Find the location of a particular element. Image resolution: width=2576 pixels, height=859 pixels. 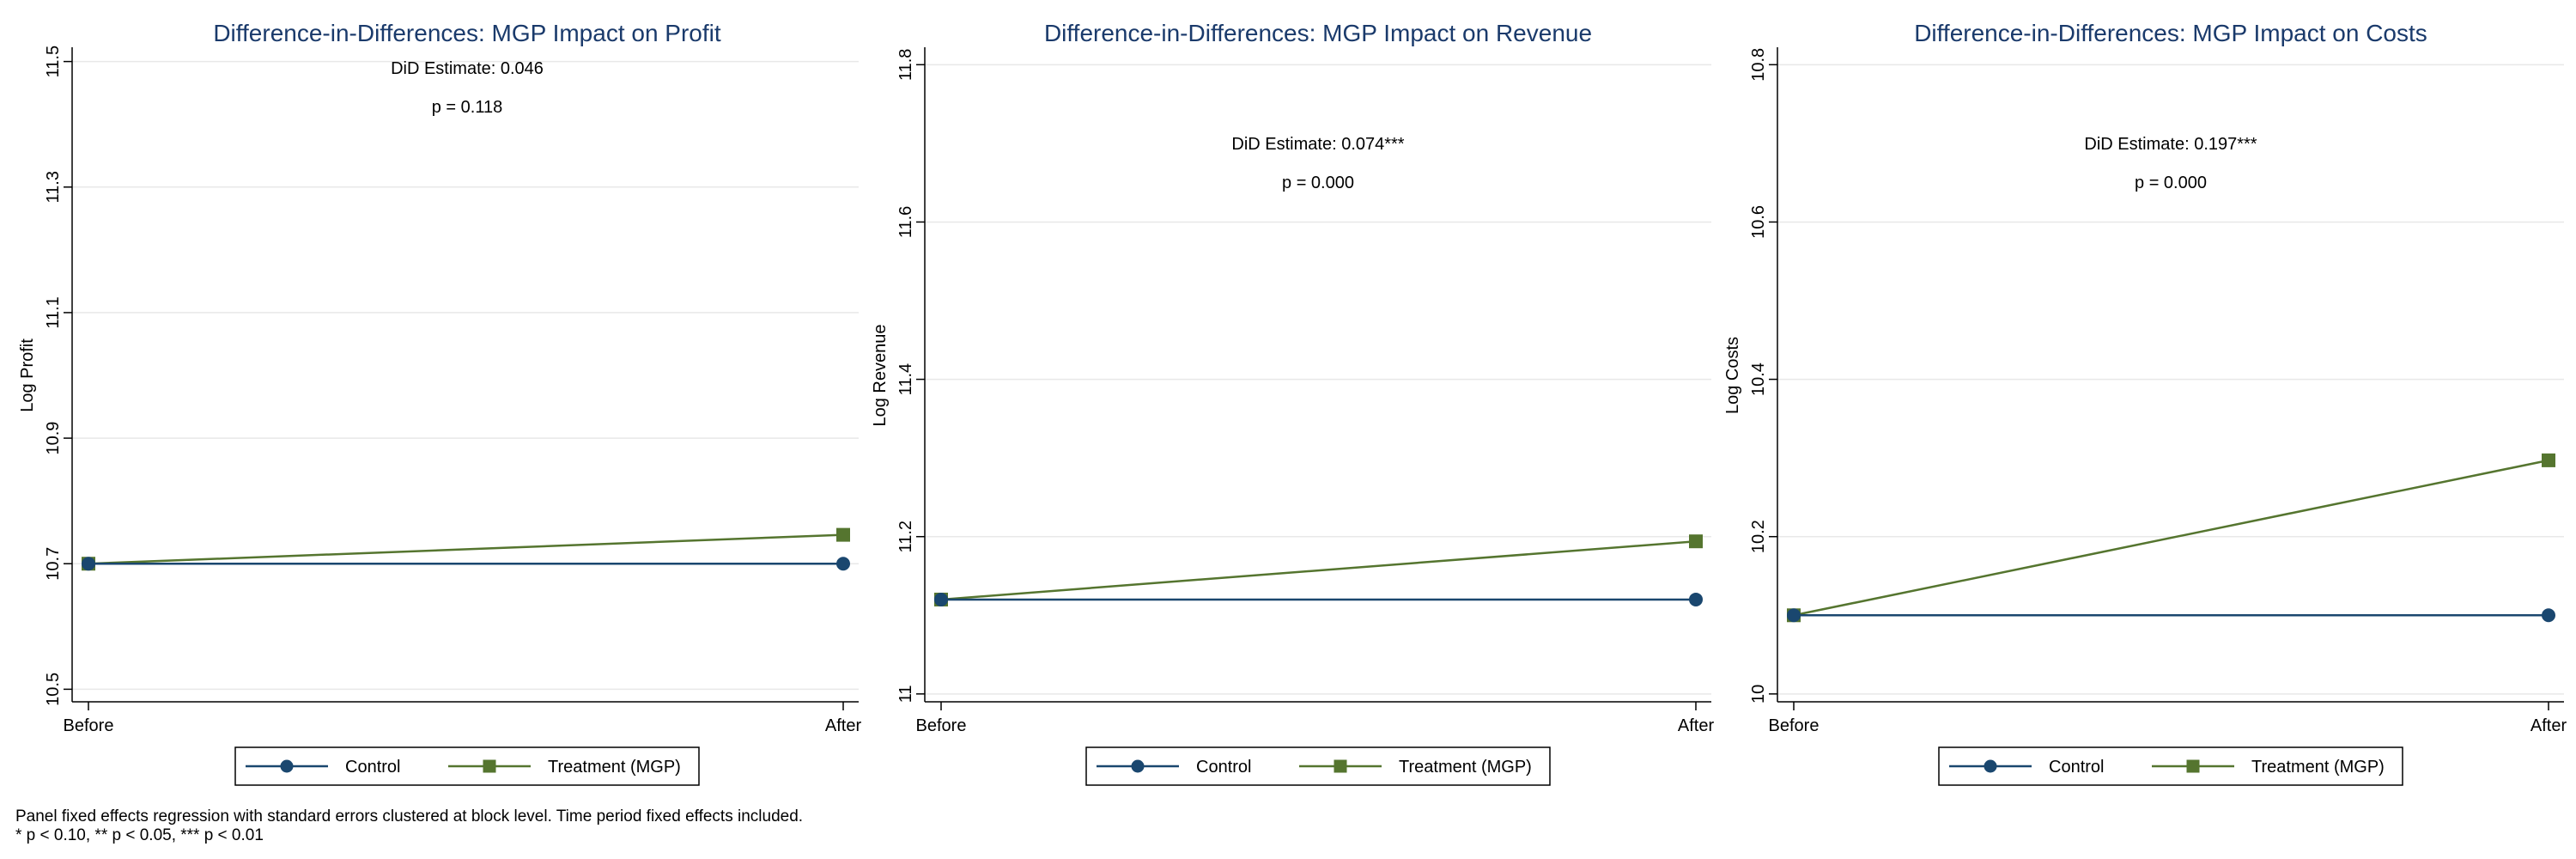

footnote-significance: * p < 0.10, ** p < 0.05, *** p < 0.01 is located at coordinates (139, 835).